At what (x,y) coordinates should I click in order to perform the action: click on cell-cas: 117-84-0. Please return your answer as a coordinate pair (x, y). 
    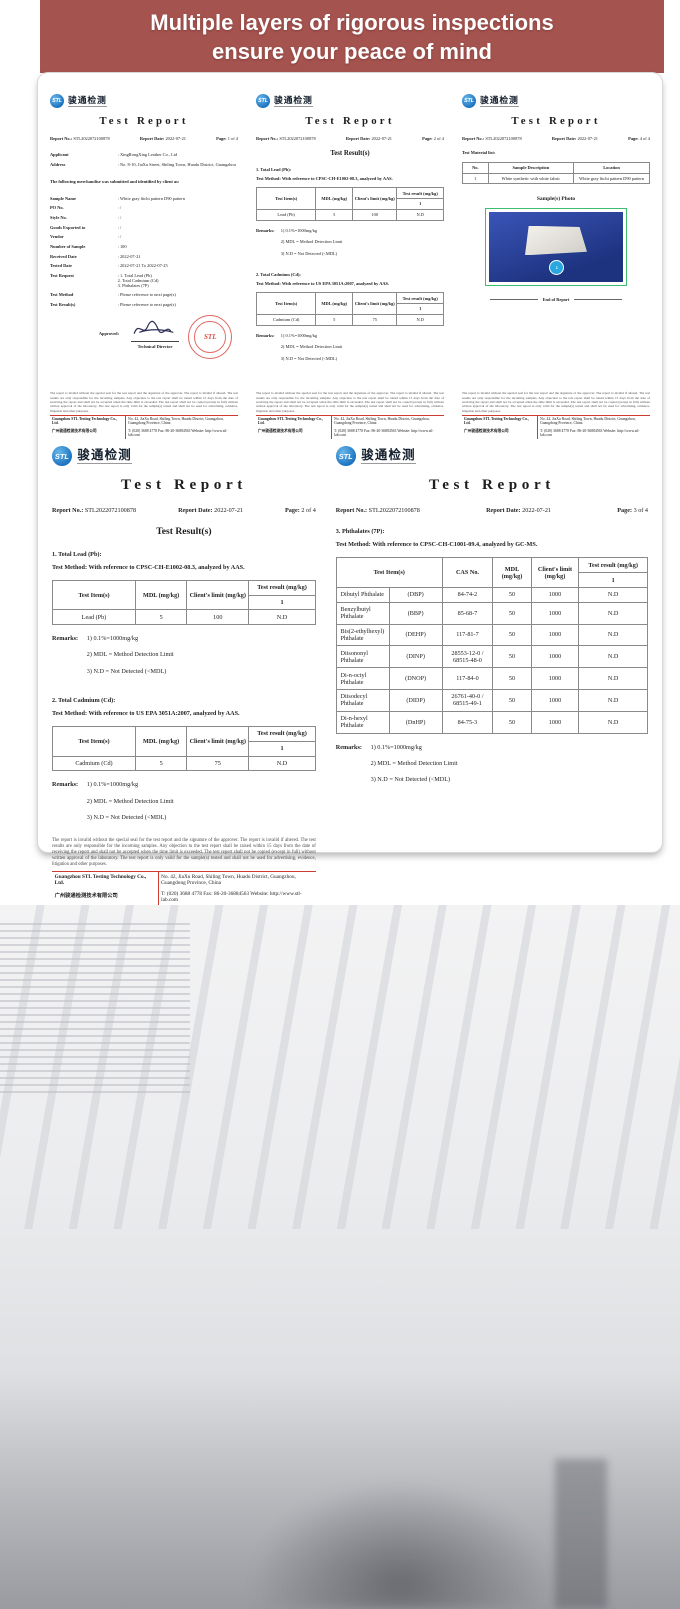
    Looking at the image, I should click on (467, 678).